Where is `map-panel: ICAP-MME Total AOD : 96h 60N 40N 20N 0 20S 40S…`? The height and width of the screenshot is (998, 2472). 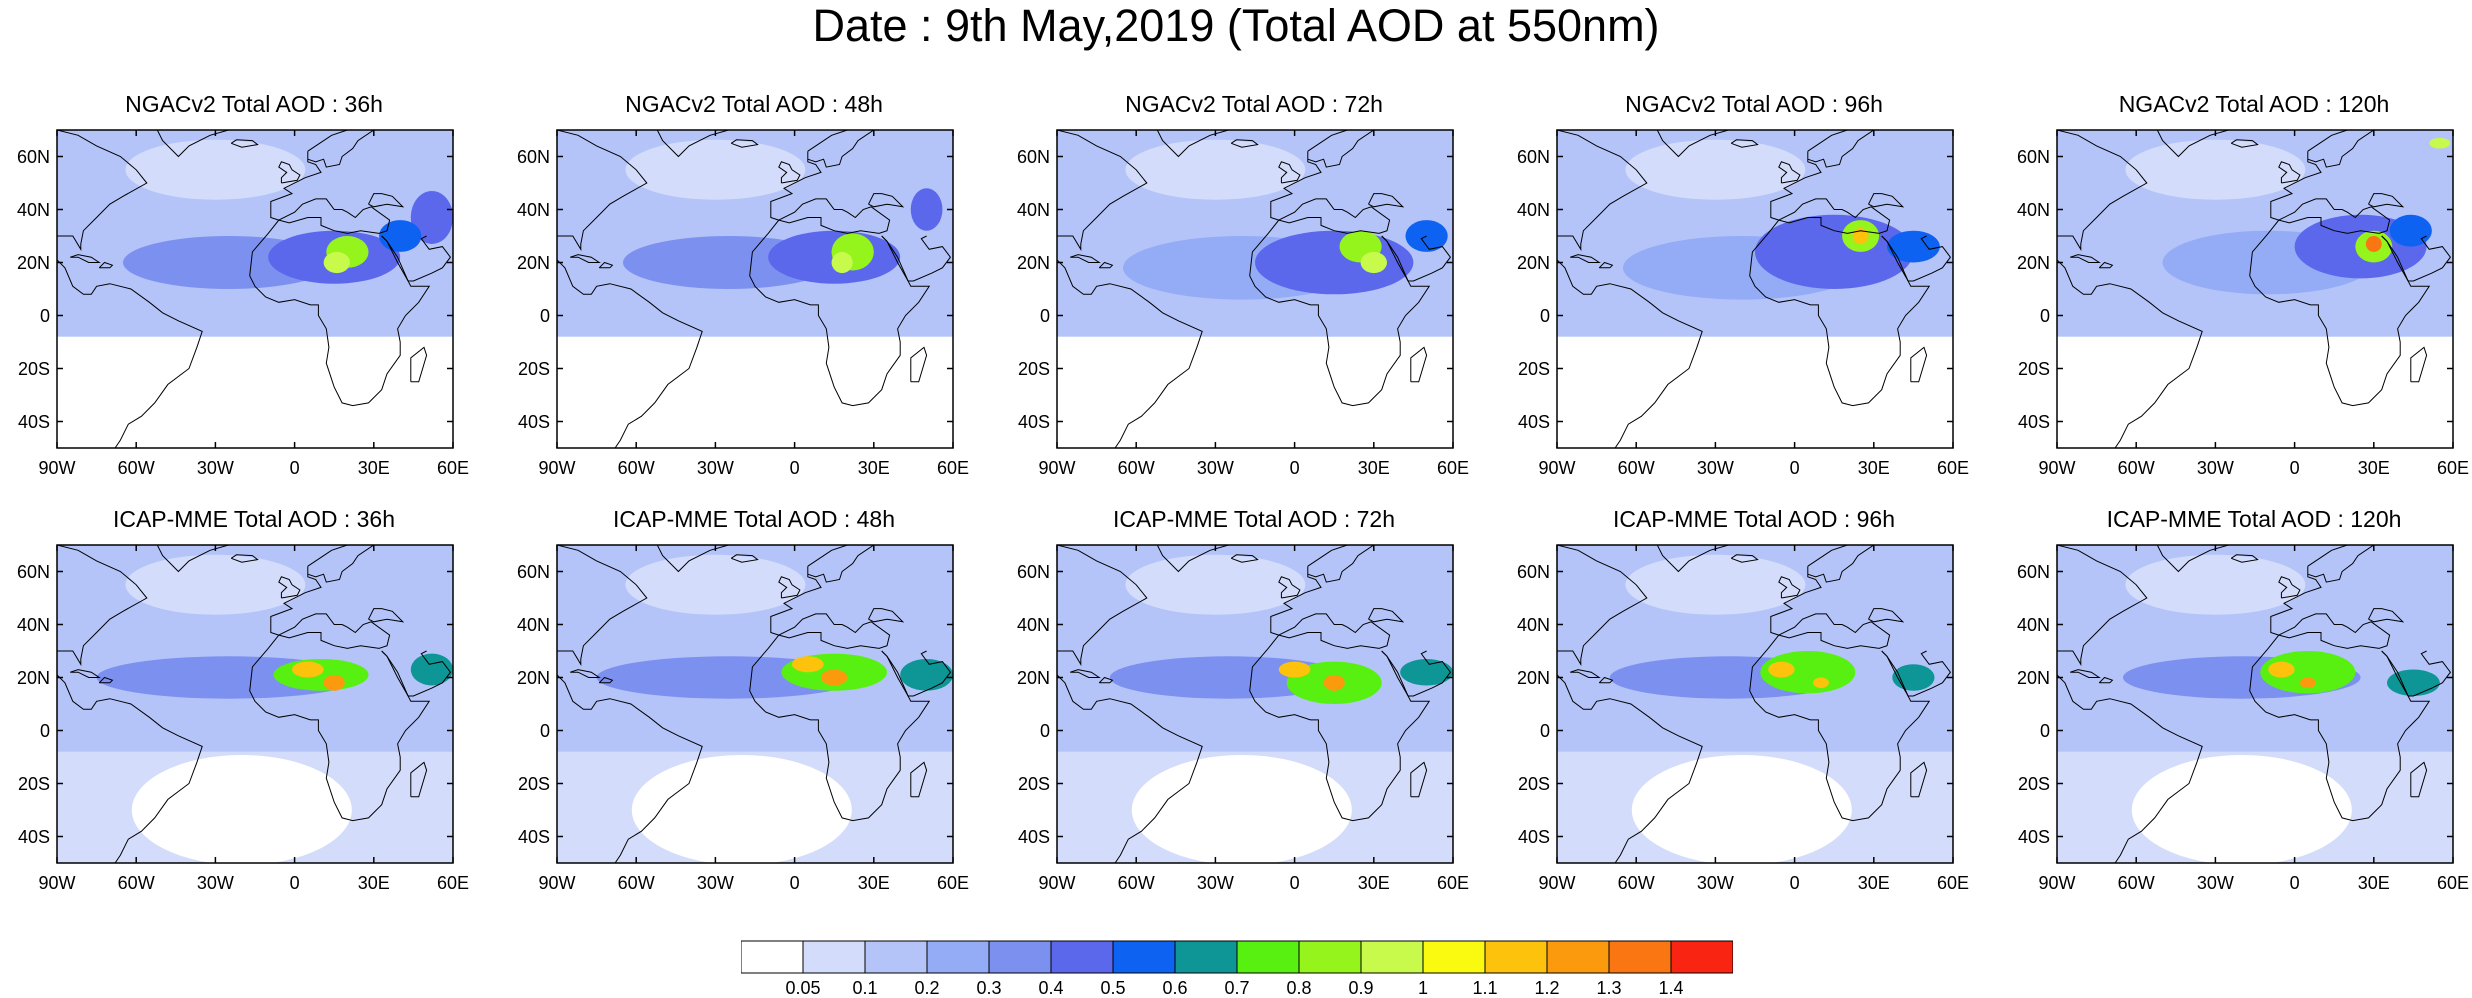
map-panel: ICAP-MME Total AOD : 96h 60N 40N 20N 0 20S 40S… is located at coordinates (1750, 710).